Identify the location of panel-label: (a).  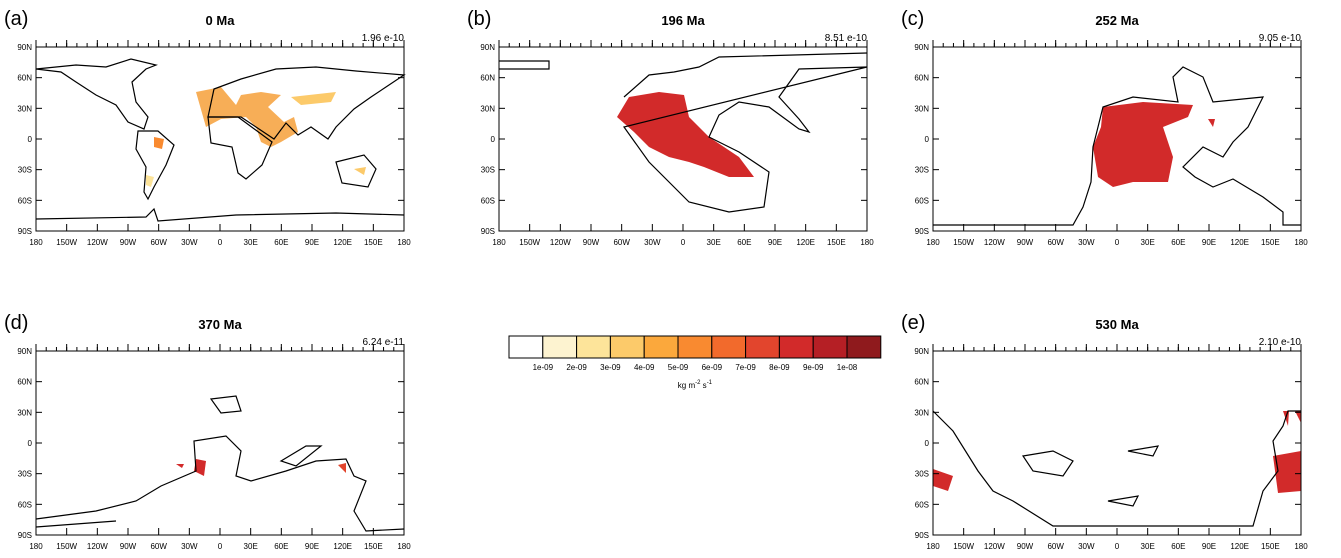
(16, 19).